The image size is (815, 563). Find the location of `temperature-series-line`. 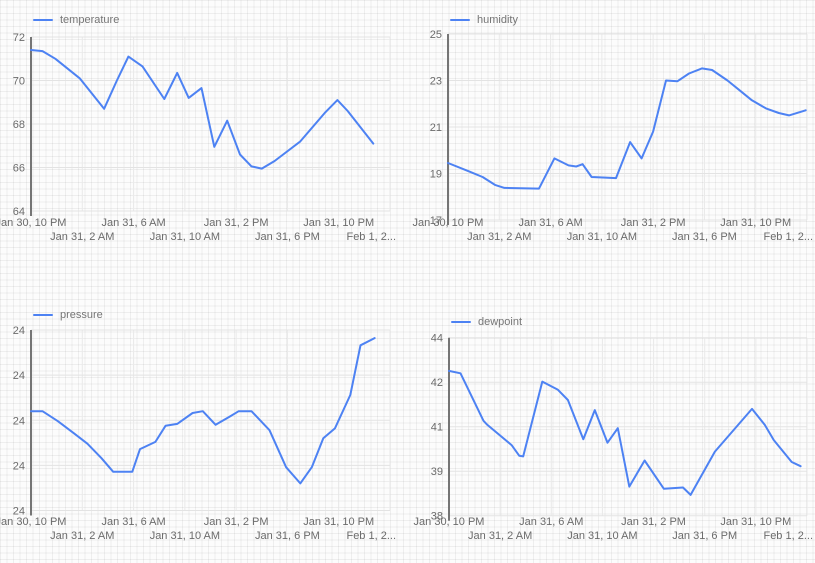

temperature-series-line is located at coordinates (202, 109).